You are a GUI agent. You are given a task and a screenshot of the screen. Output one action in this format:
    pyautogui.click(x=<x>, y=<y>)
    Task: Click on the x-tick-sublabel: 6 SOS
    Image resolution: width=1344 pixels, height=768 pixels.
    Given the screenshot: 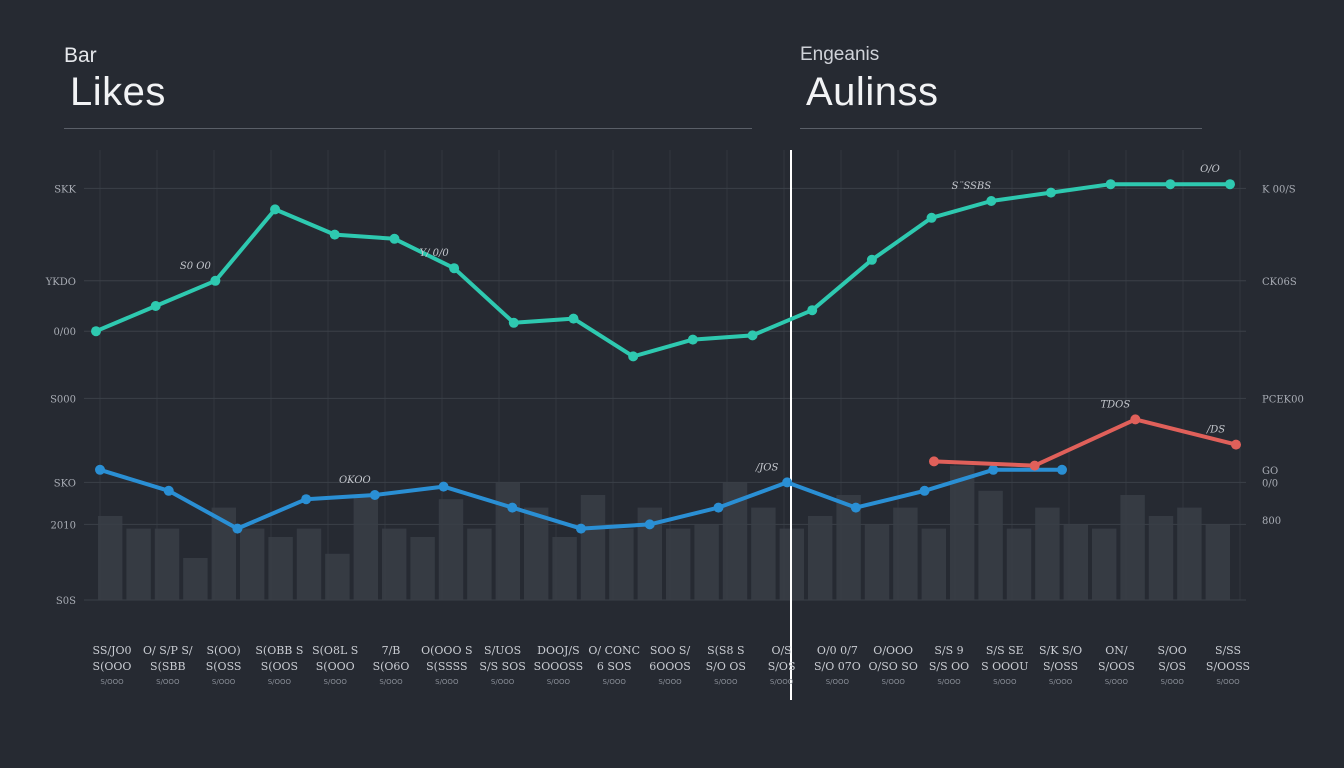 What is the action you would take?
    pyautogui.click(x=614, y=666)
    